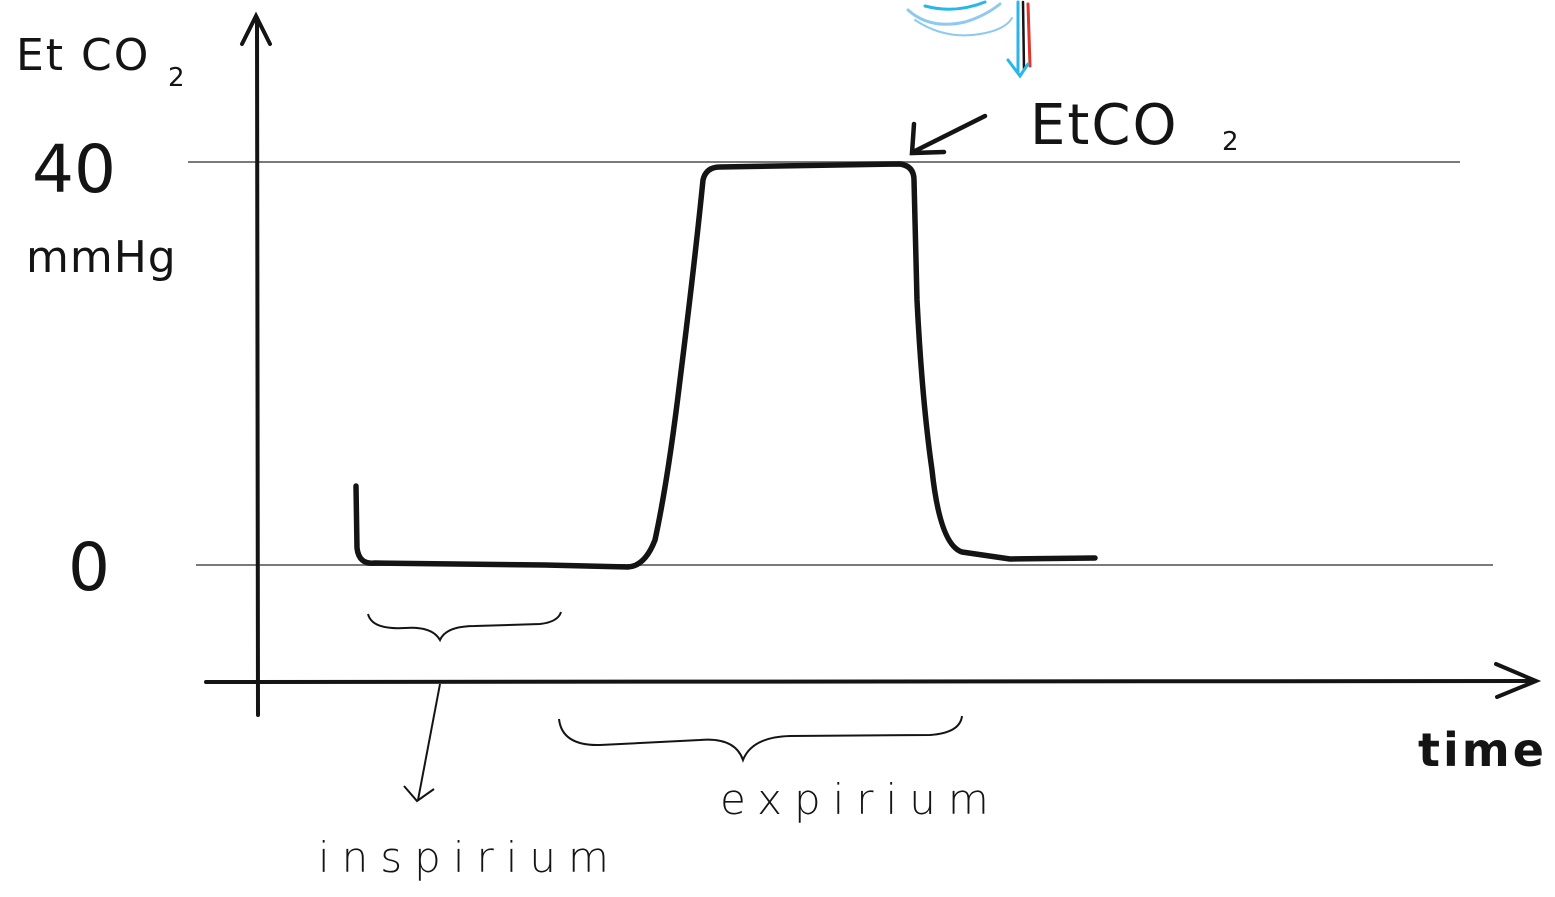 This screenshot has height=897, width=1555. I want to click on inspiration-brace, so click(464, 627).